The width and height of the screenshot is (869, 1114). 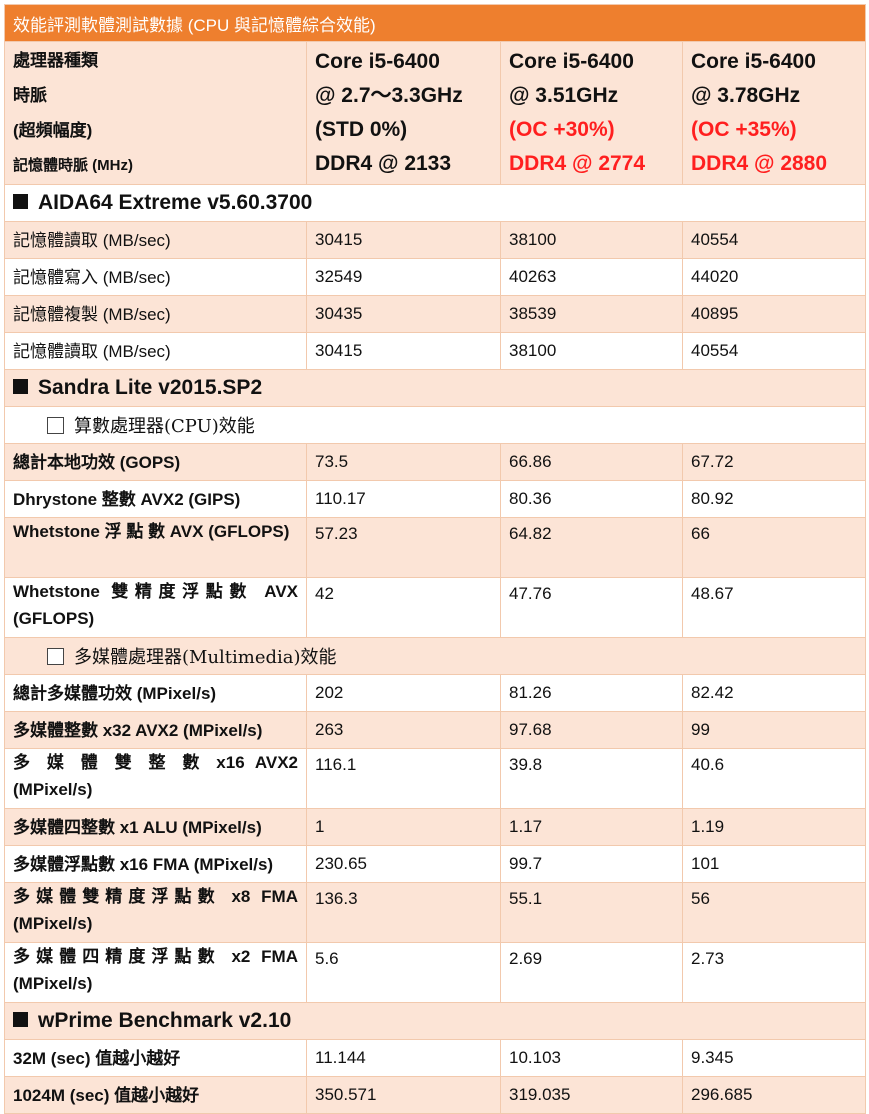 What do you see at coordinates (155, 1095) in the screenshot?
I see `row-label: 1024M (sec) 值越小越好` at bounding box center [155, 1095].